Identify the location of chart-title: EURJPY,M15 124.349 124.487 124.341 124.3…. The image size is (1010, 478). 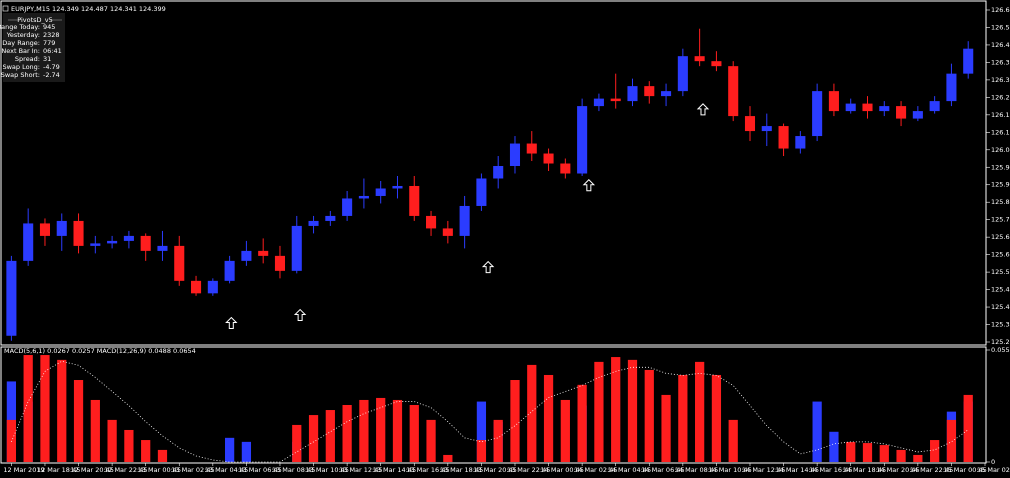
(88, 9).